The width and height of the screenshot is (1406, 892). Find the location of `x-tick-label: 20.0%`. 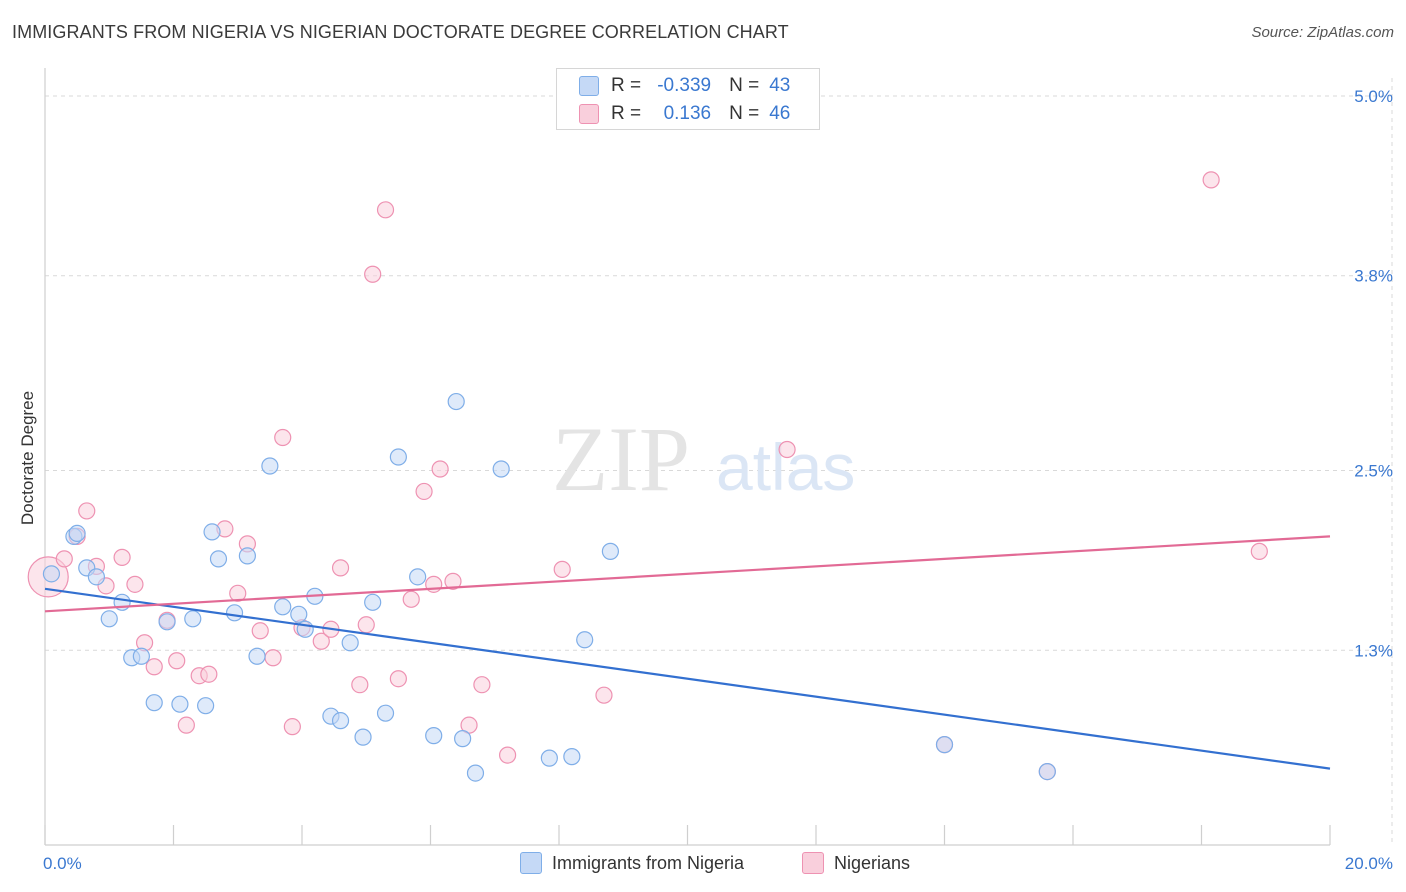

x-tick-label: 20.0% is located at coordinates (1369, 863).